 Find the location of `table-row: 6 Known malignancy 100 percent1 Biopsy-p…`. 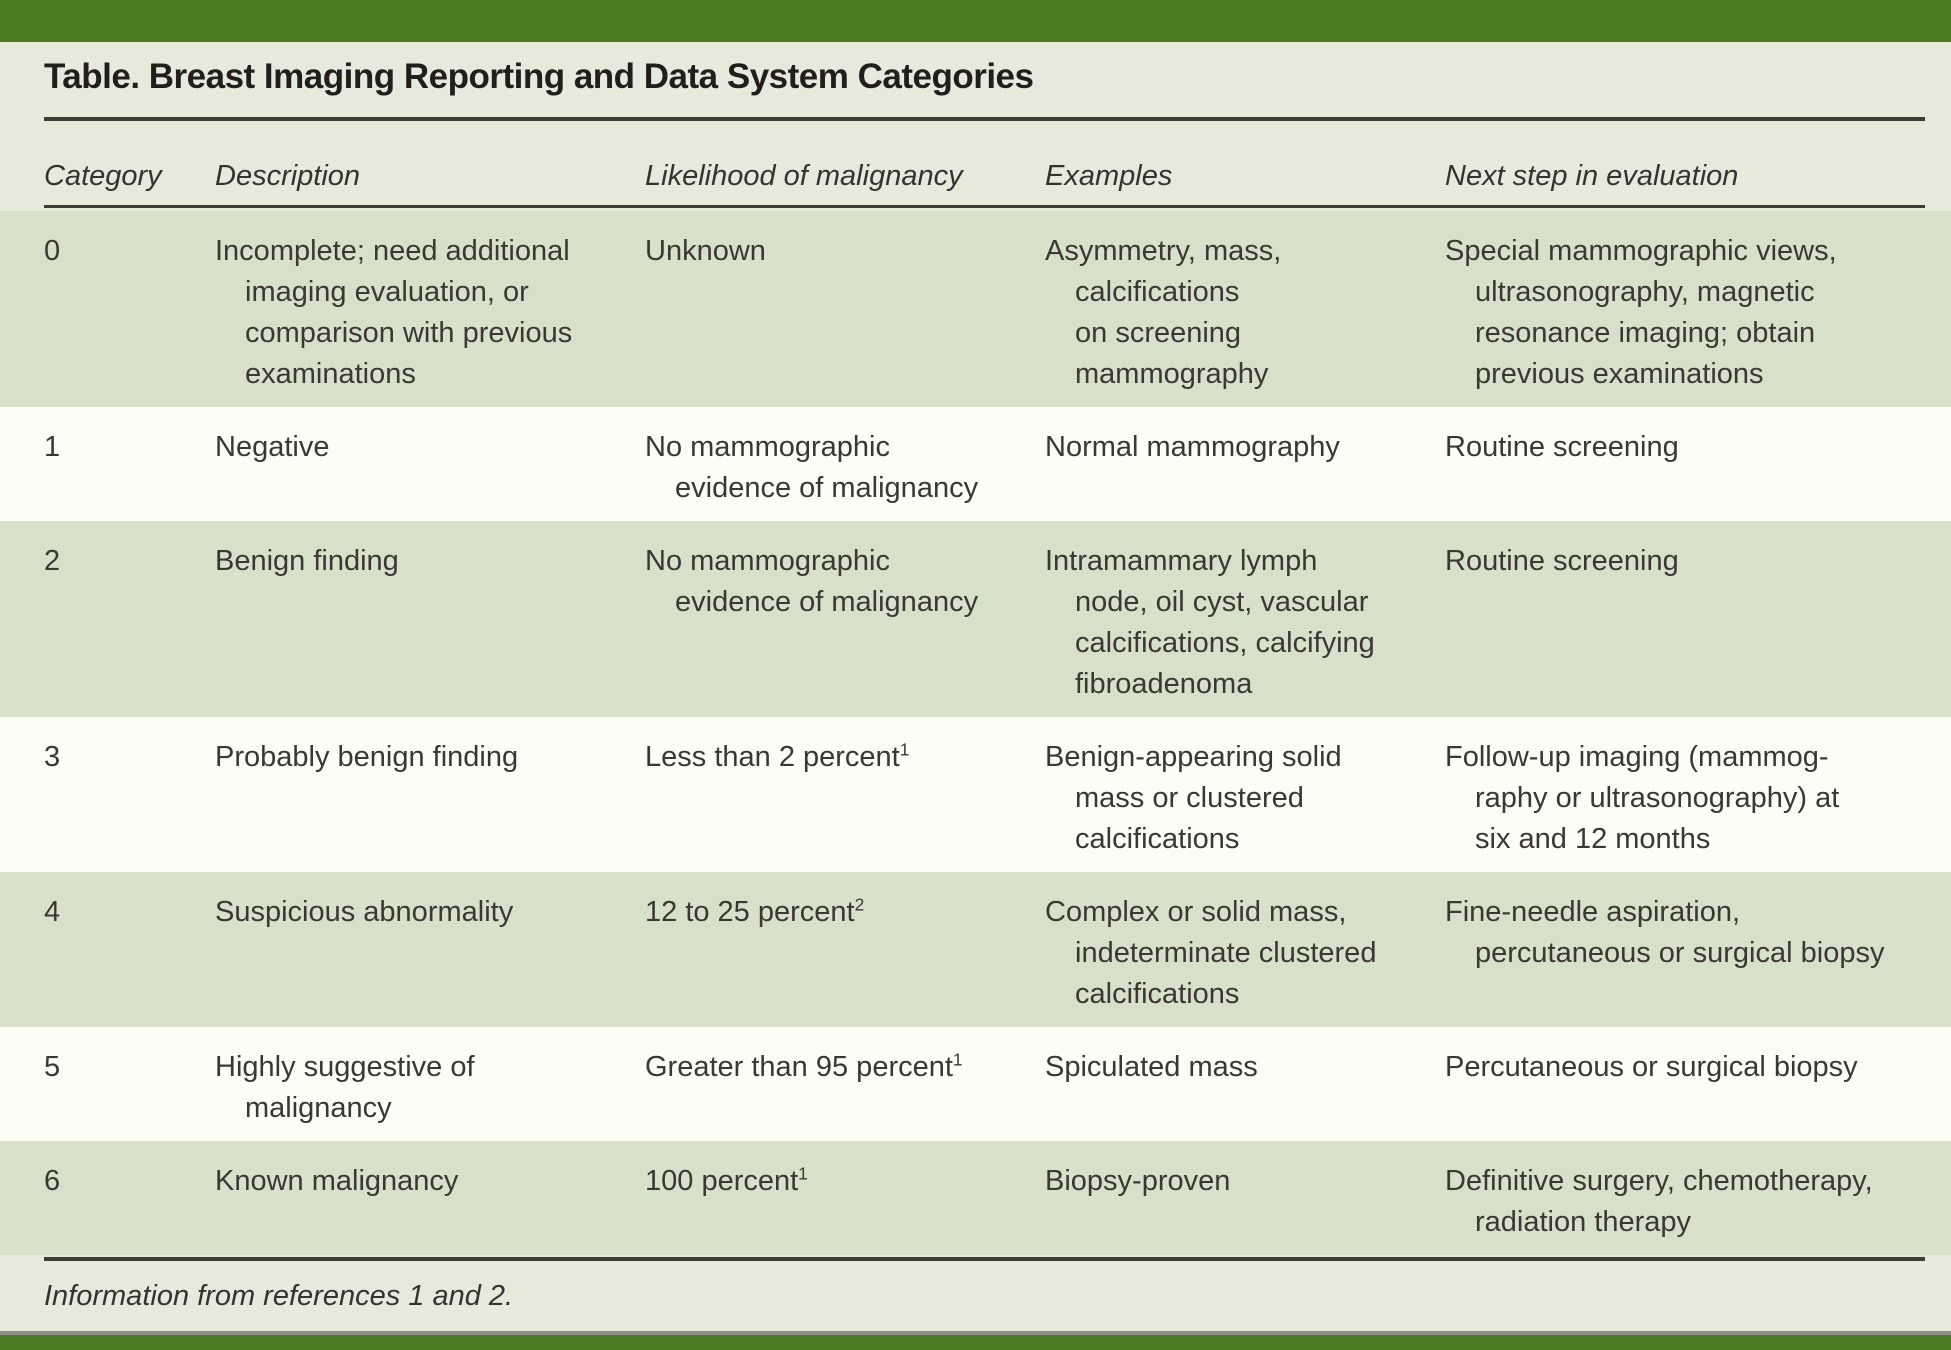

table-row: 6 Known malignancy 100 percent1 Biopsy-p… is located at coordinates (975, 1198).